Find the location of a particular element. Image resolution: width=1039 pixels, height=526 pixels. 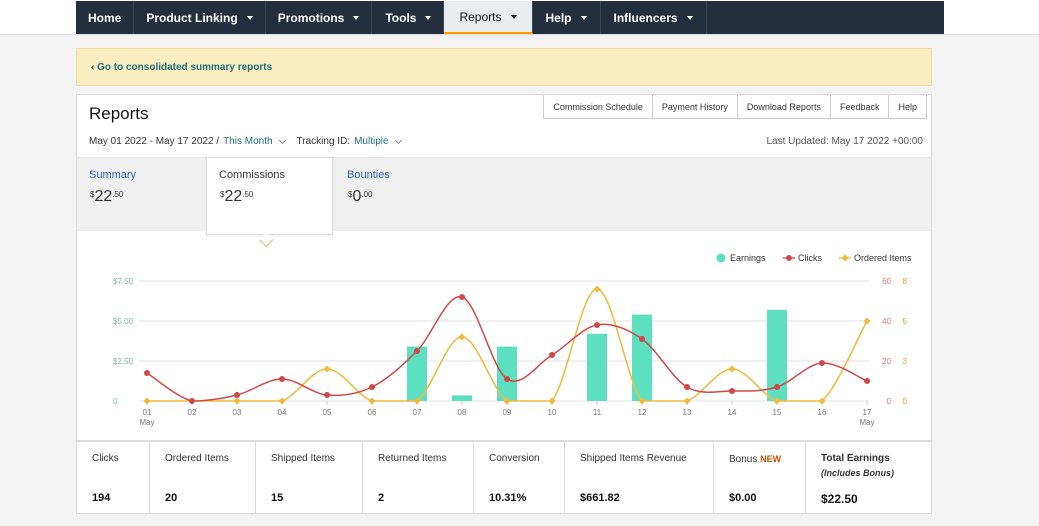

stat-clicks: Clicks 194 is located at coordinates (113, 478).